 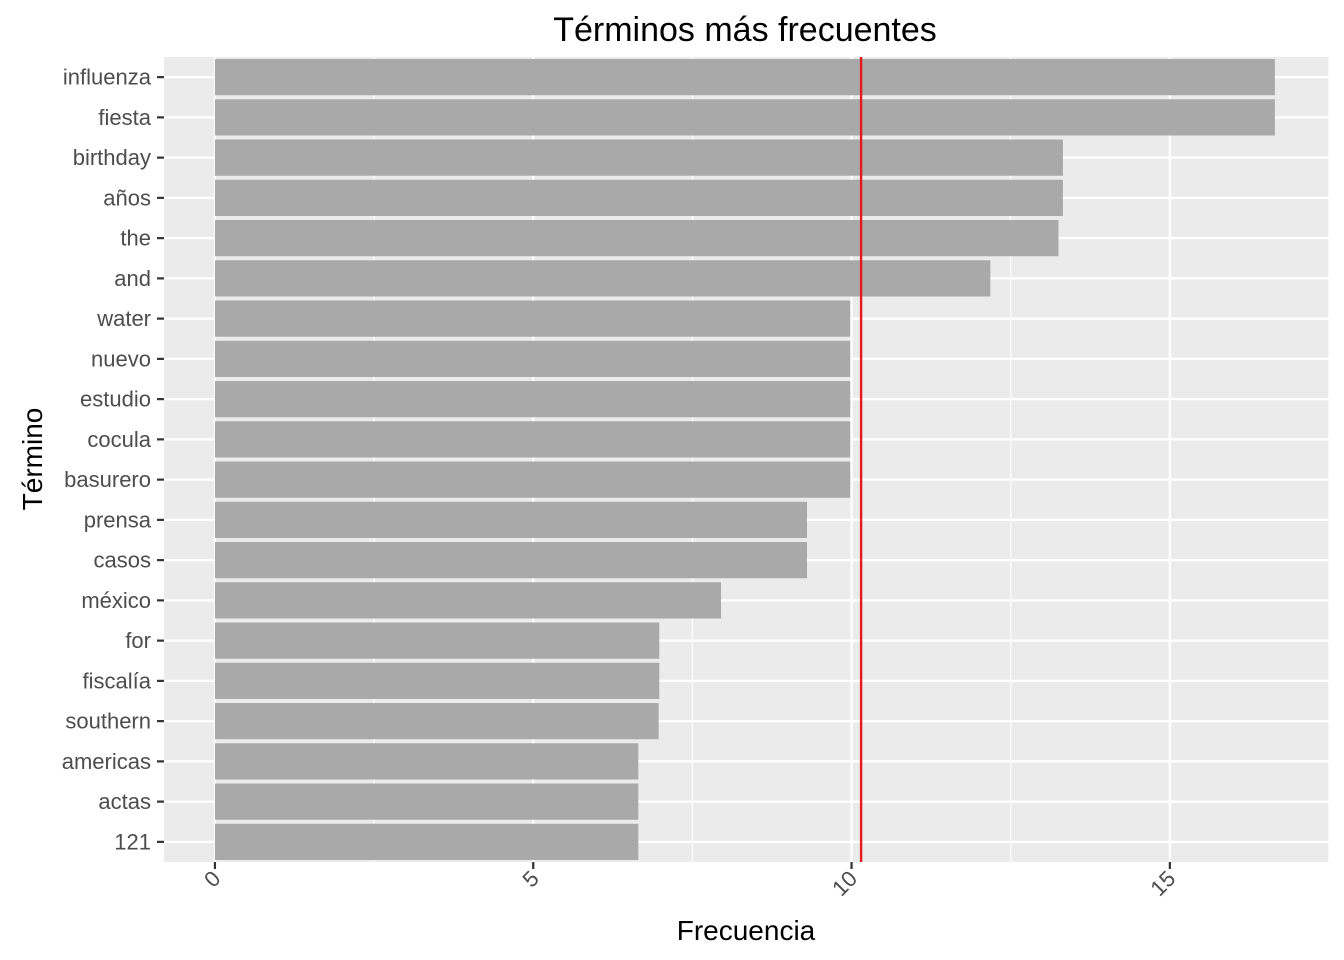 I want to click on y-tick-label: casos, so click(x=122, y=560).